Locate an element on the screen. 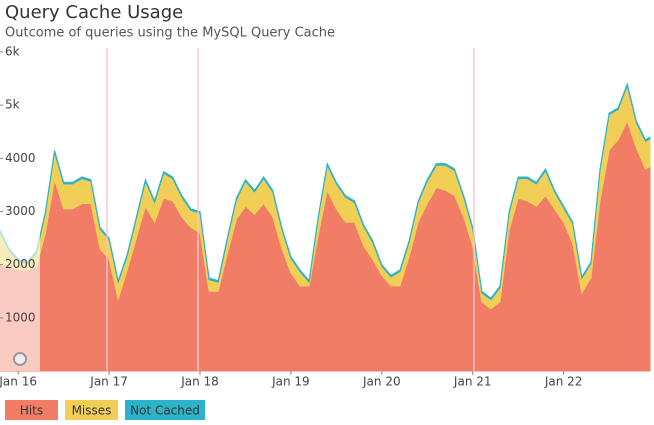 This screenshot has width=654, height=425. legend-item: Misses is located at coordinates (91, 410).